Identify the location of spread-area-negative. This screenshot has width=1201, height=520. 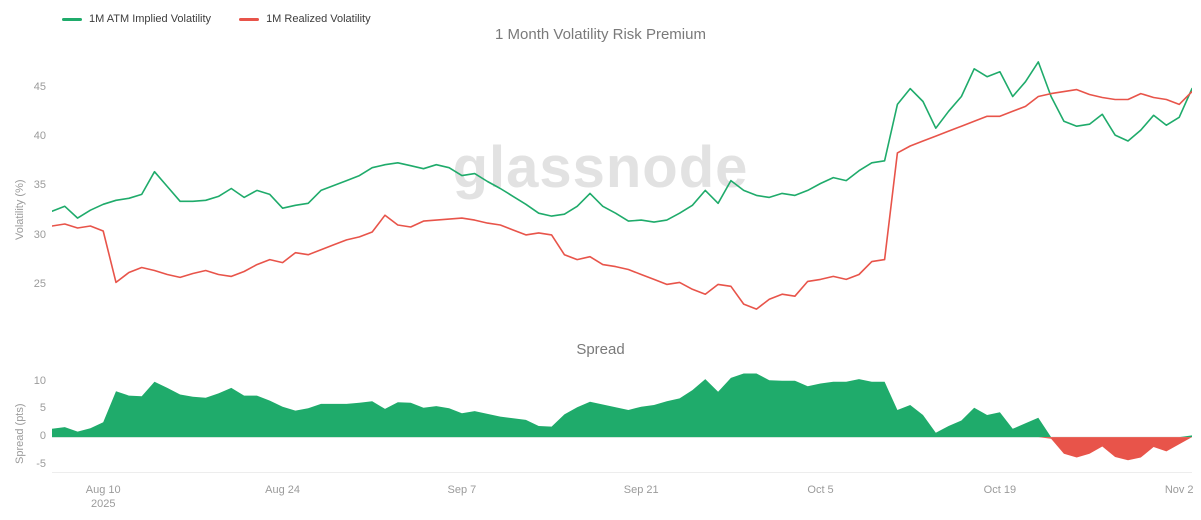
(622, 449).